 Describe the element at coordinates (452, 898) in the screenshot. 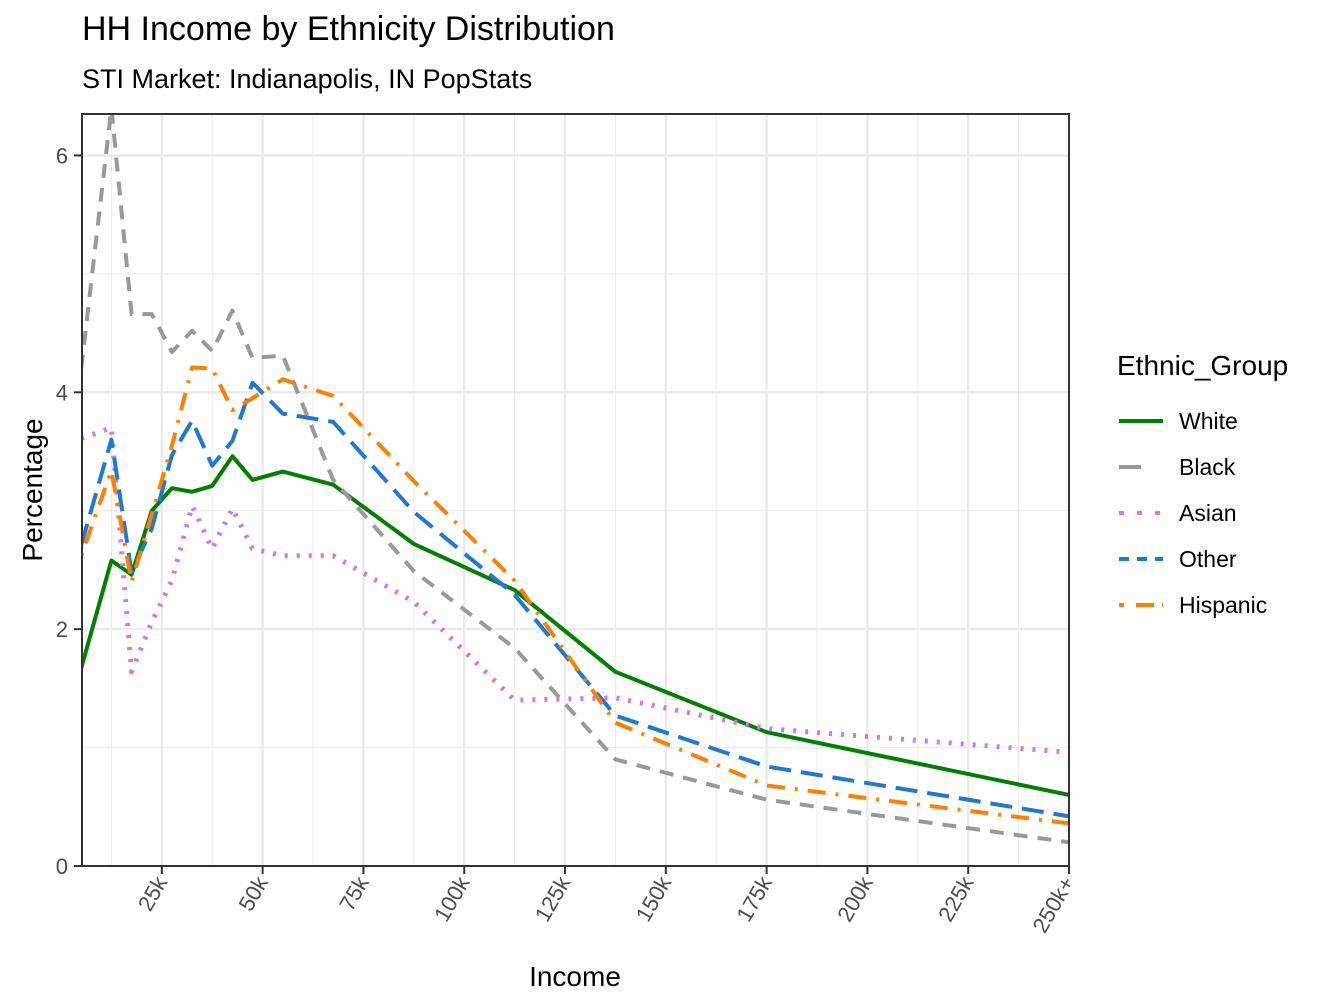

I see `x-tick-label: 100k` at that location.